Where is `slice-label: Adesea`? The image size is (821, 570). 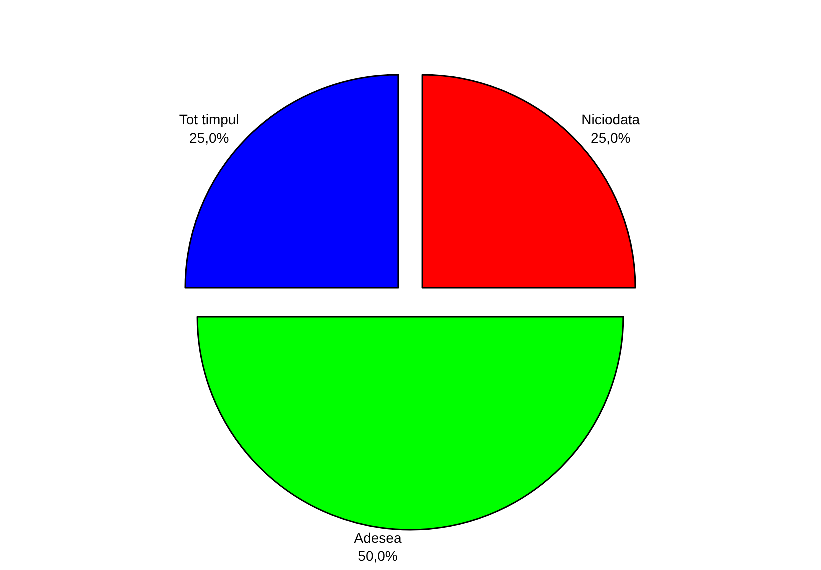
slice-label: Adesea is located at coordinates (378, 538).